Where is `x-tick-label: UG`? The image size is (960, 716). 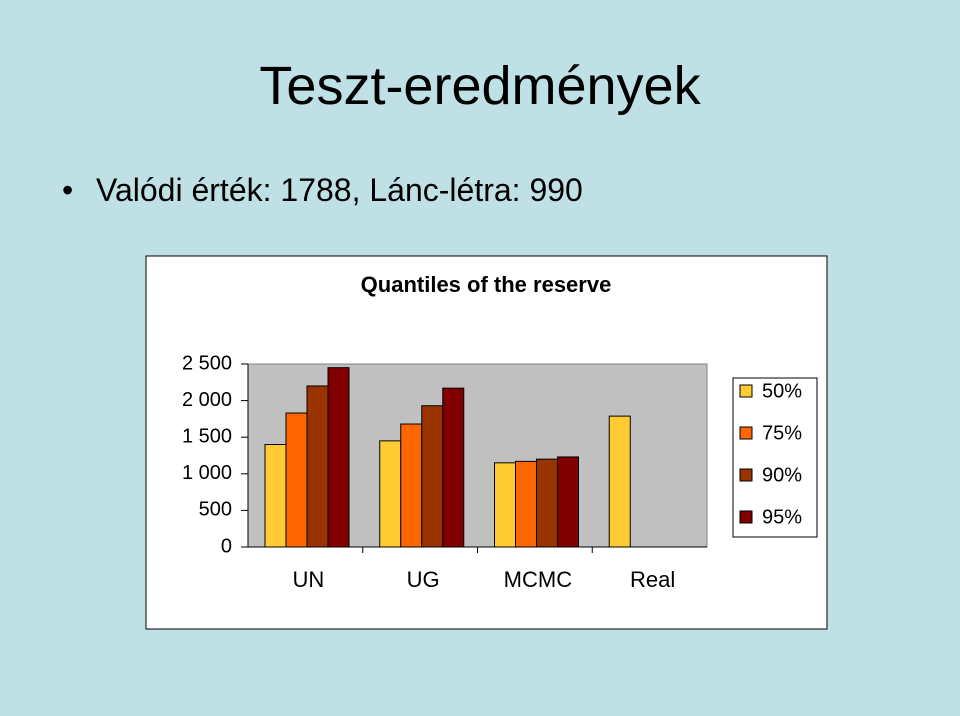
x-tick-label: UG is located at coordinates (423, 579).